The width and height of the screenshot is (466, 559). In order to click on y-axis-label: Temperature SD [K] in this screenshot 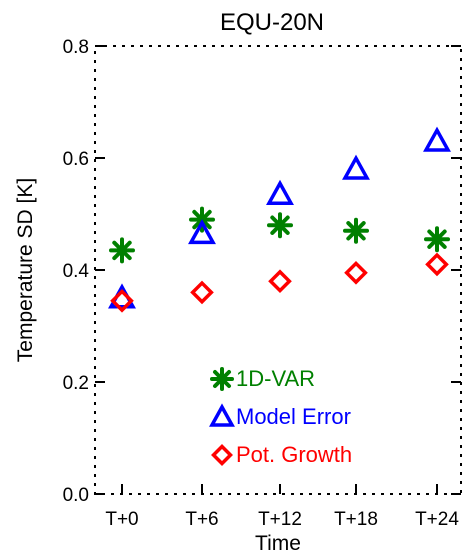, I will do `click(25, 270)`.